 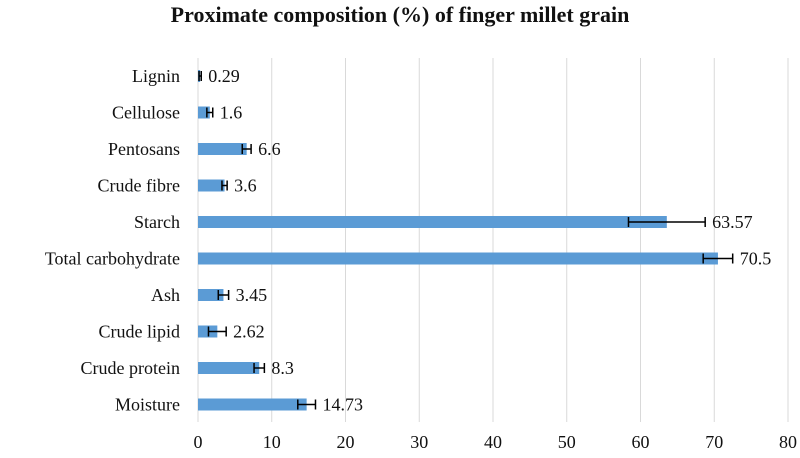 What do you see at coordinates (419, 442) in the screenshot?
I see `x-tick-label: 30` at bounding box center [419, 442].